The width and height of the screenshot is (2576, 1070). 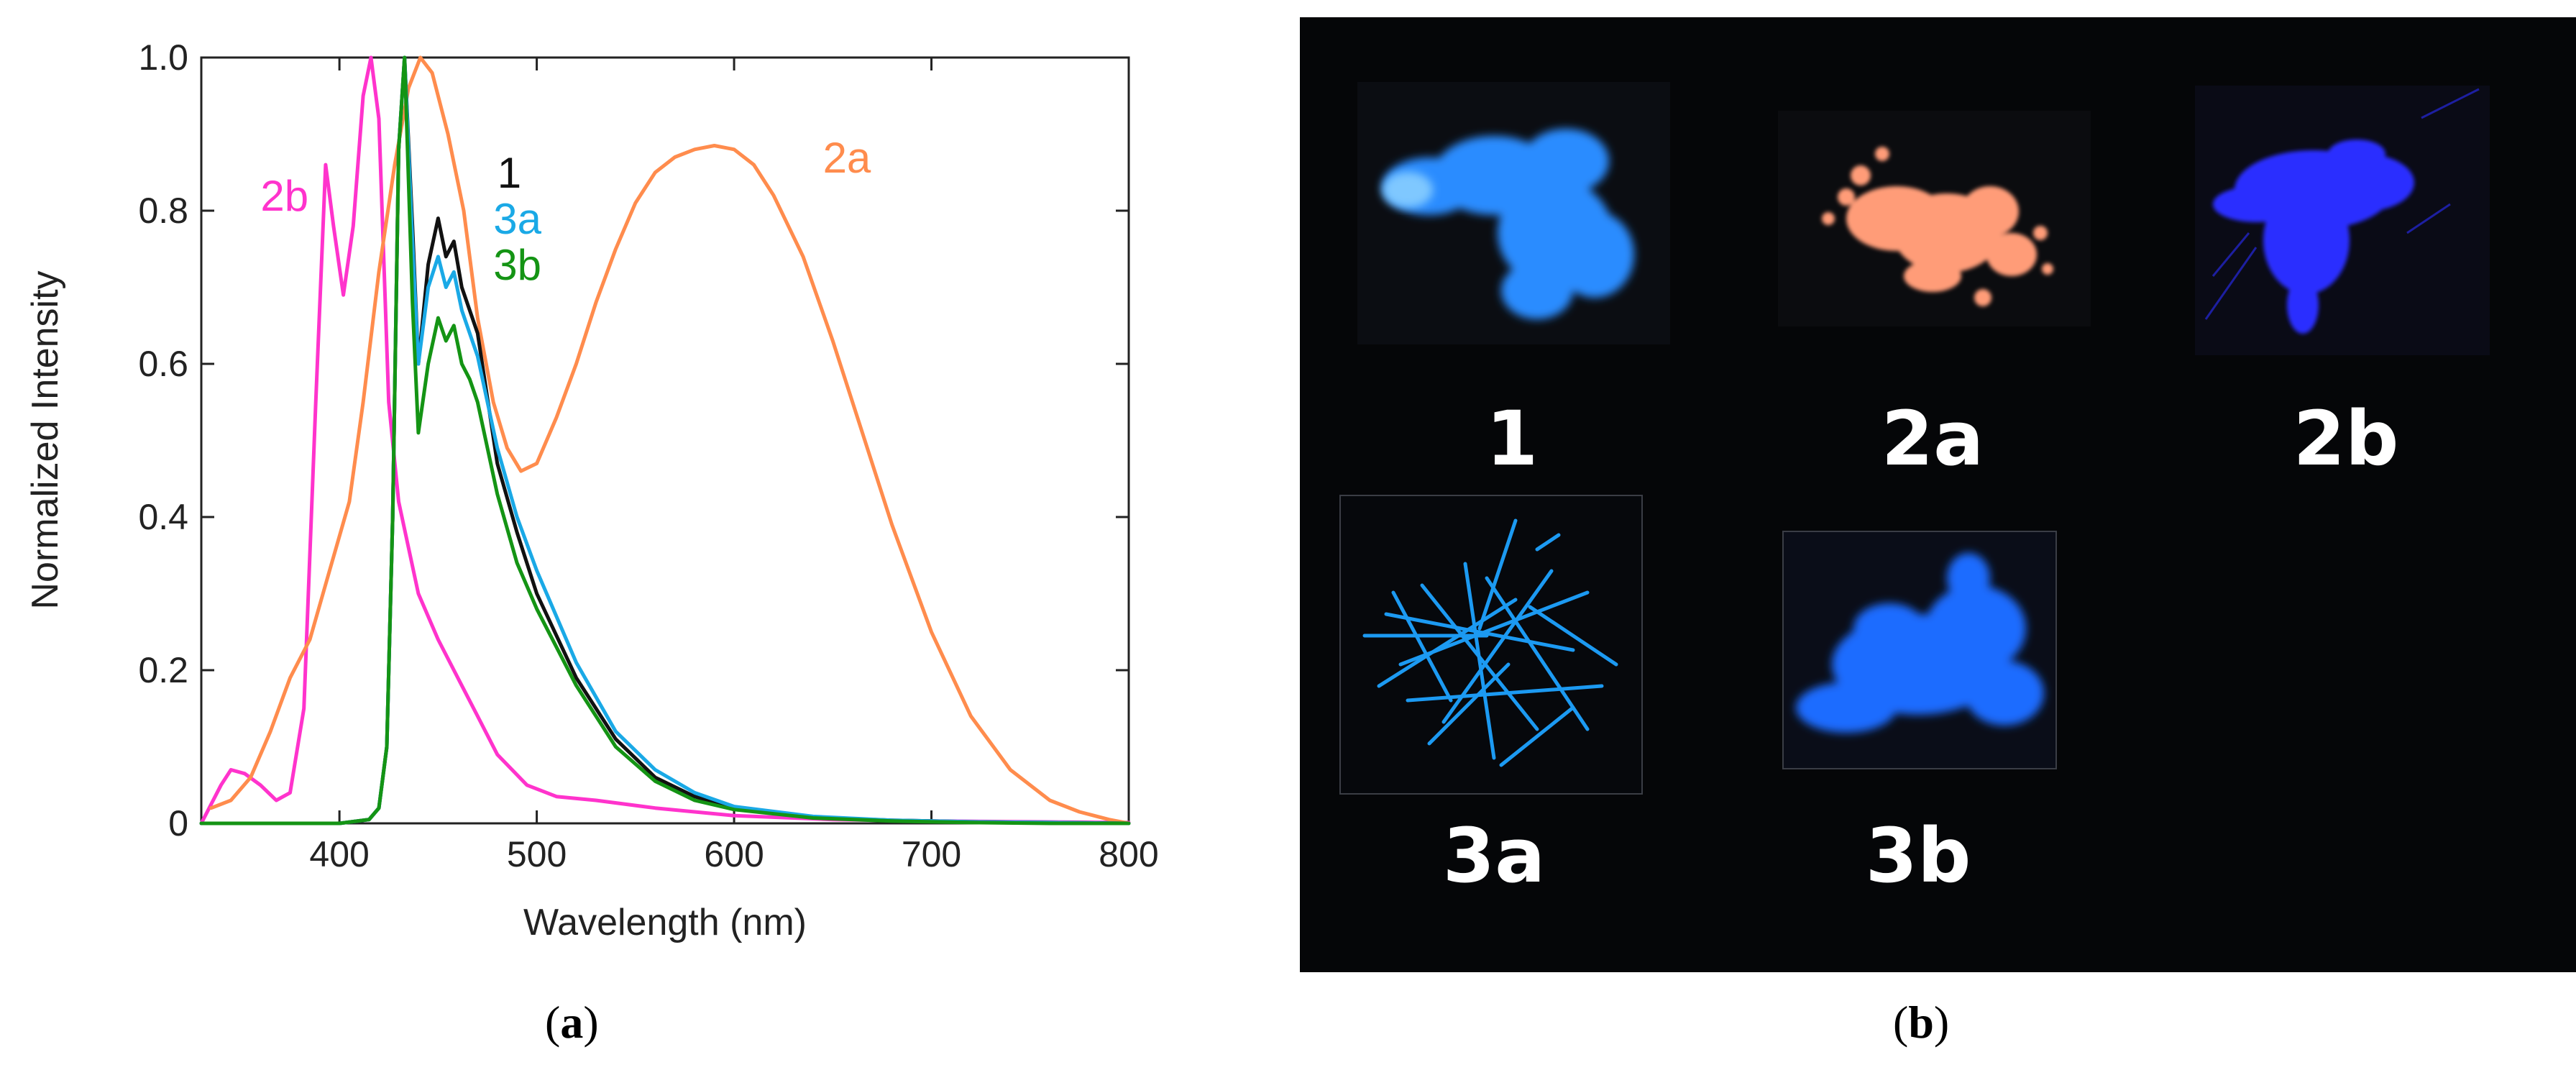 What do you see at coordinates (1513, 213) in the screenshot?
I see `sample-1-photo` at bounding box center [1513, 213].